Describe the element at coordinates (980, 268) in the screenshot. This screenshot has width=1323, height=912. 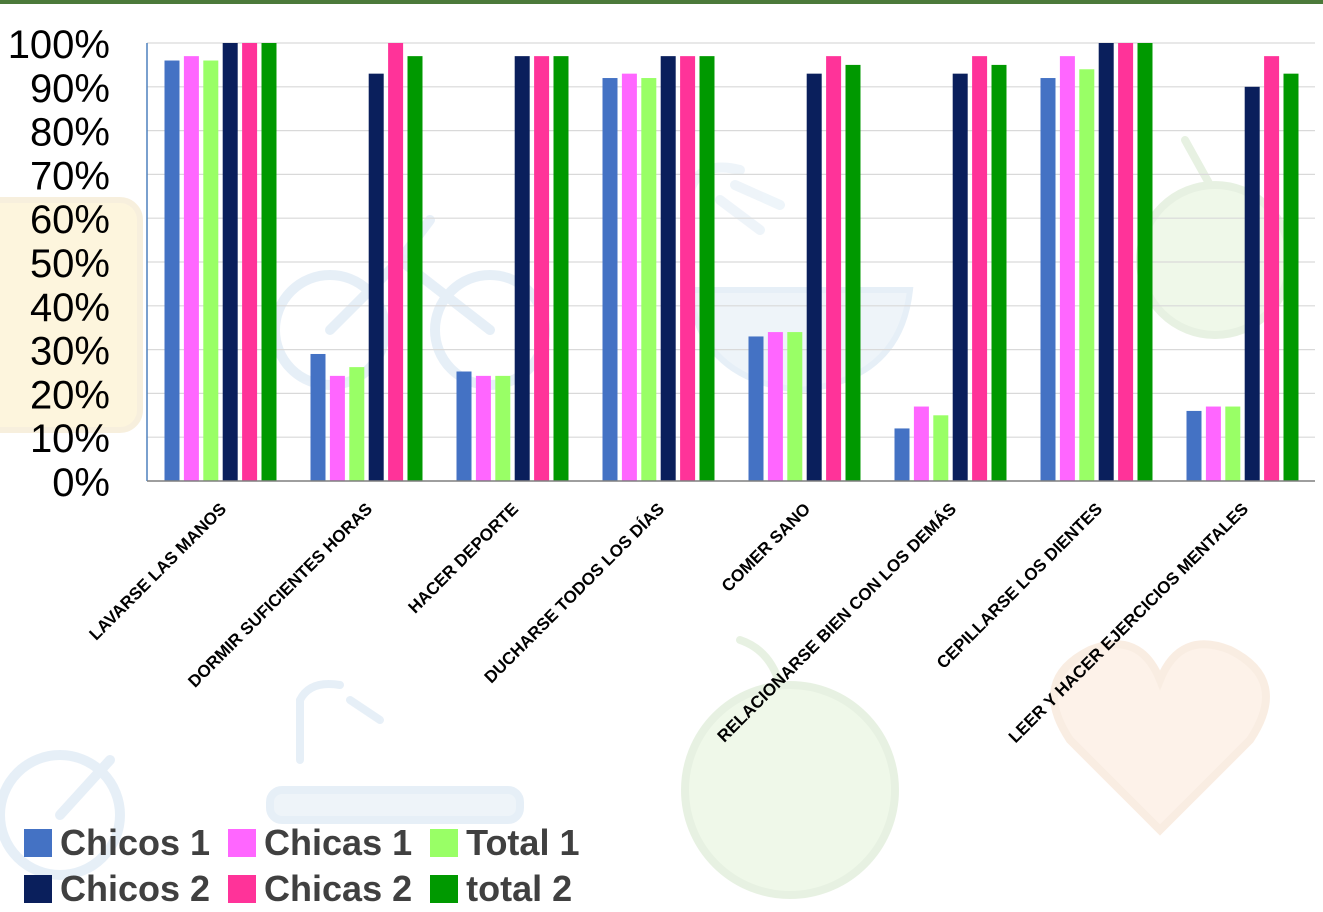
I see `bar-chicas-2-relacionarse-bien-con-los-demas` at that location.